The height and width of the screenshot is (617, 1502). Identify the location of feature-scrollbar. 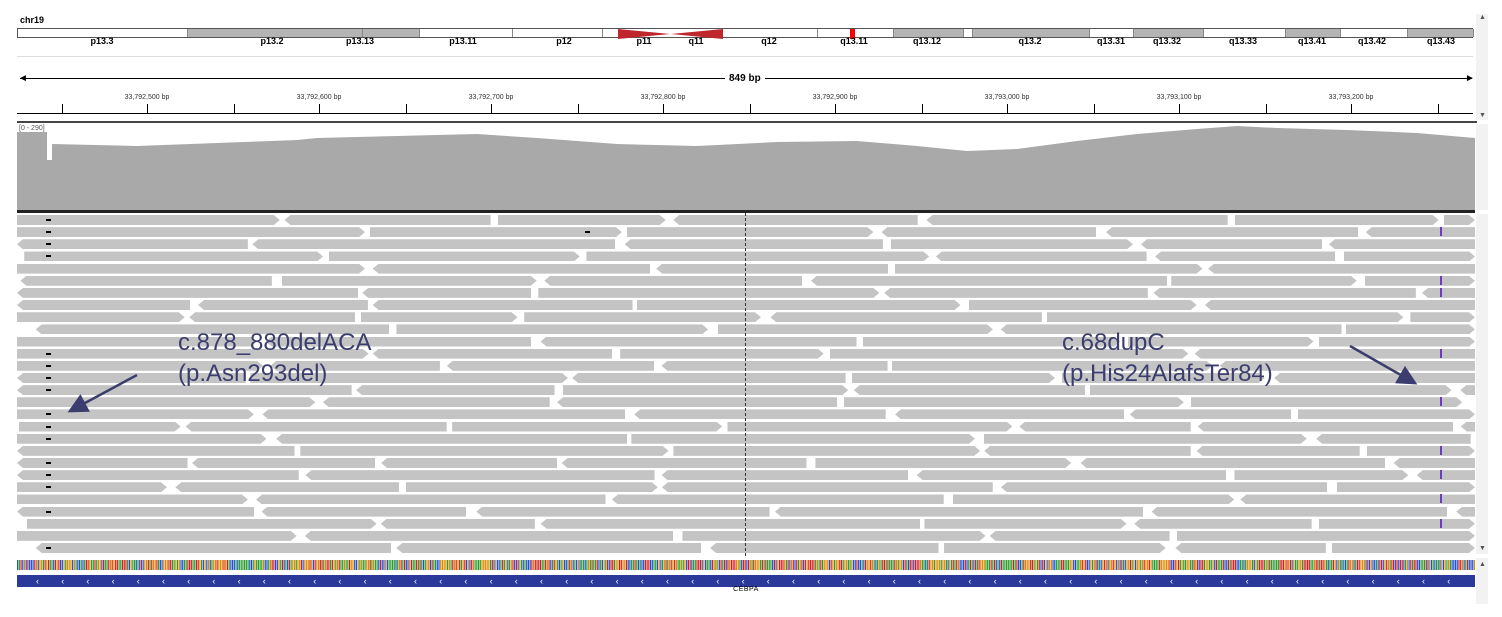
(1482, 581).